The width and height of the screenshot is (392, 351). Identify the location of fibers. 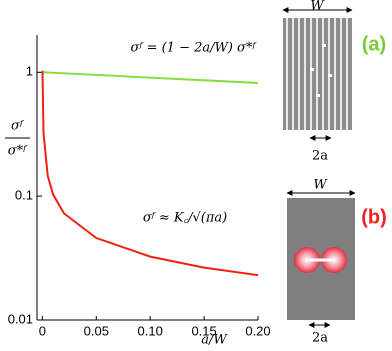
(317, 74).